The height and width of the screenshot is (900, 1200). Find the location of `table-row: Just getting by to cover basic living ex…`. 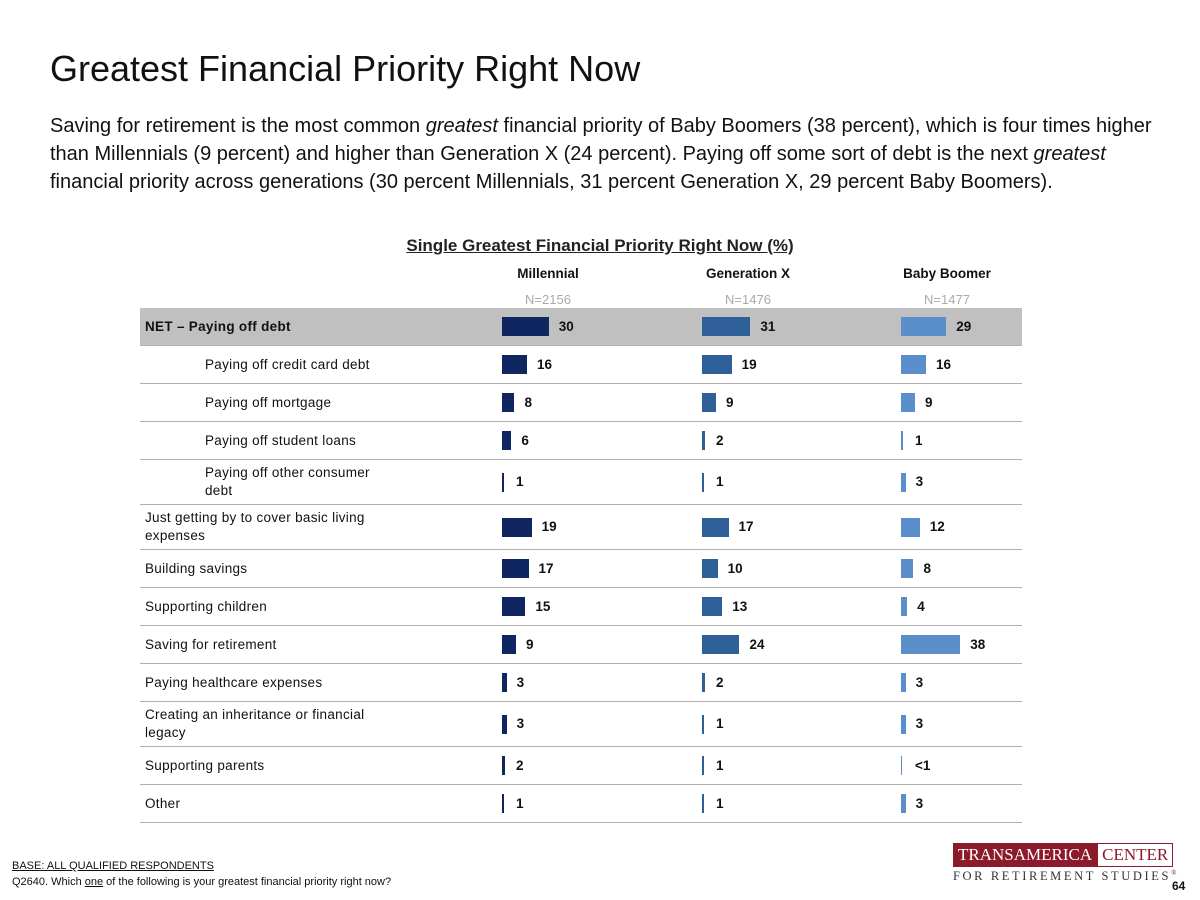

table-row: Just getting by to cover basic living ex… is located at coordinates (581, 527).